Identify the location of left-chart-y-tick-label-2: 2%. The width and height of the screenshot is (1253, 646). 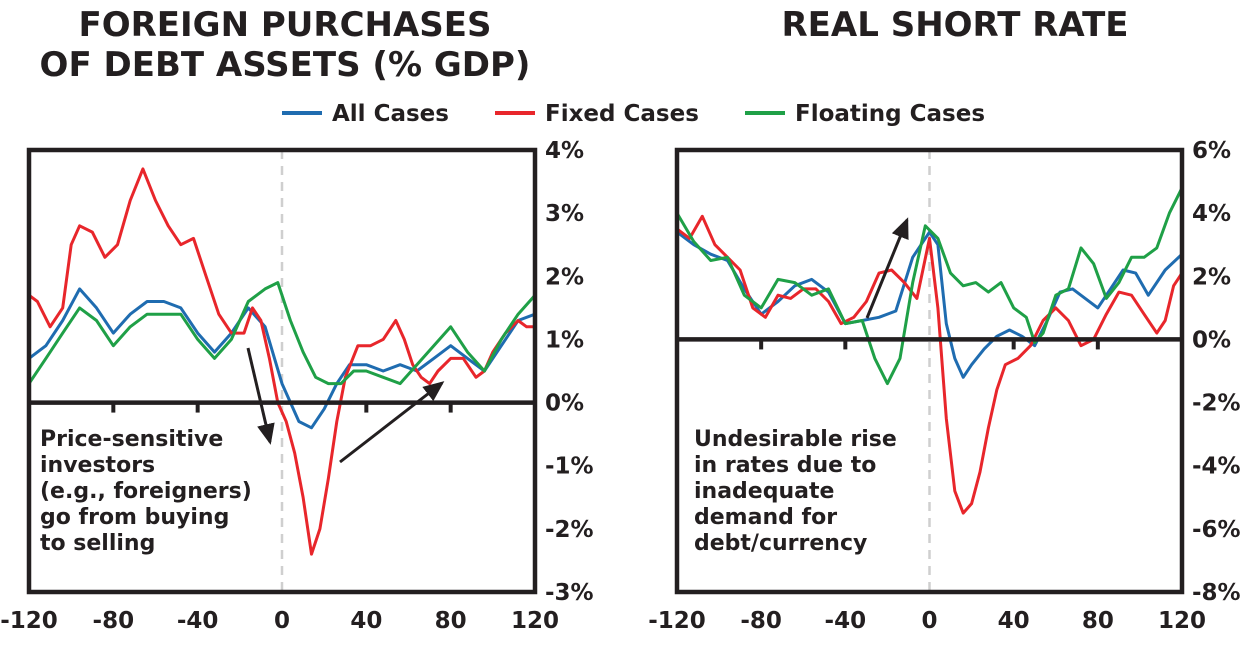
(564, 277).